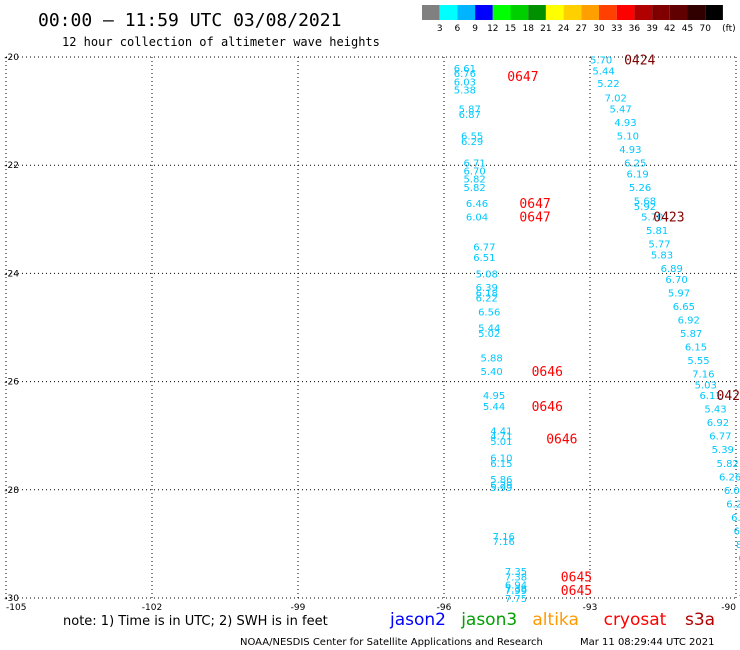 This screenshot has height=650, width=740. Describe the element at coordinates (739, 599) in the screenshot. I see `wave-height-point: 7.57` at that location.